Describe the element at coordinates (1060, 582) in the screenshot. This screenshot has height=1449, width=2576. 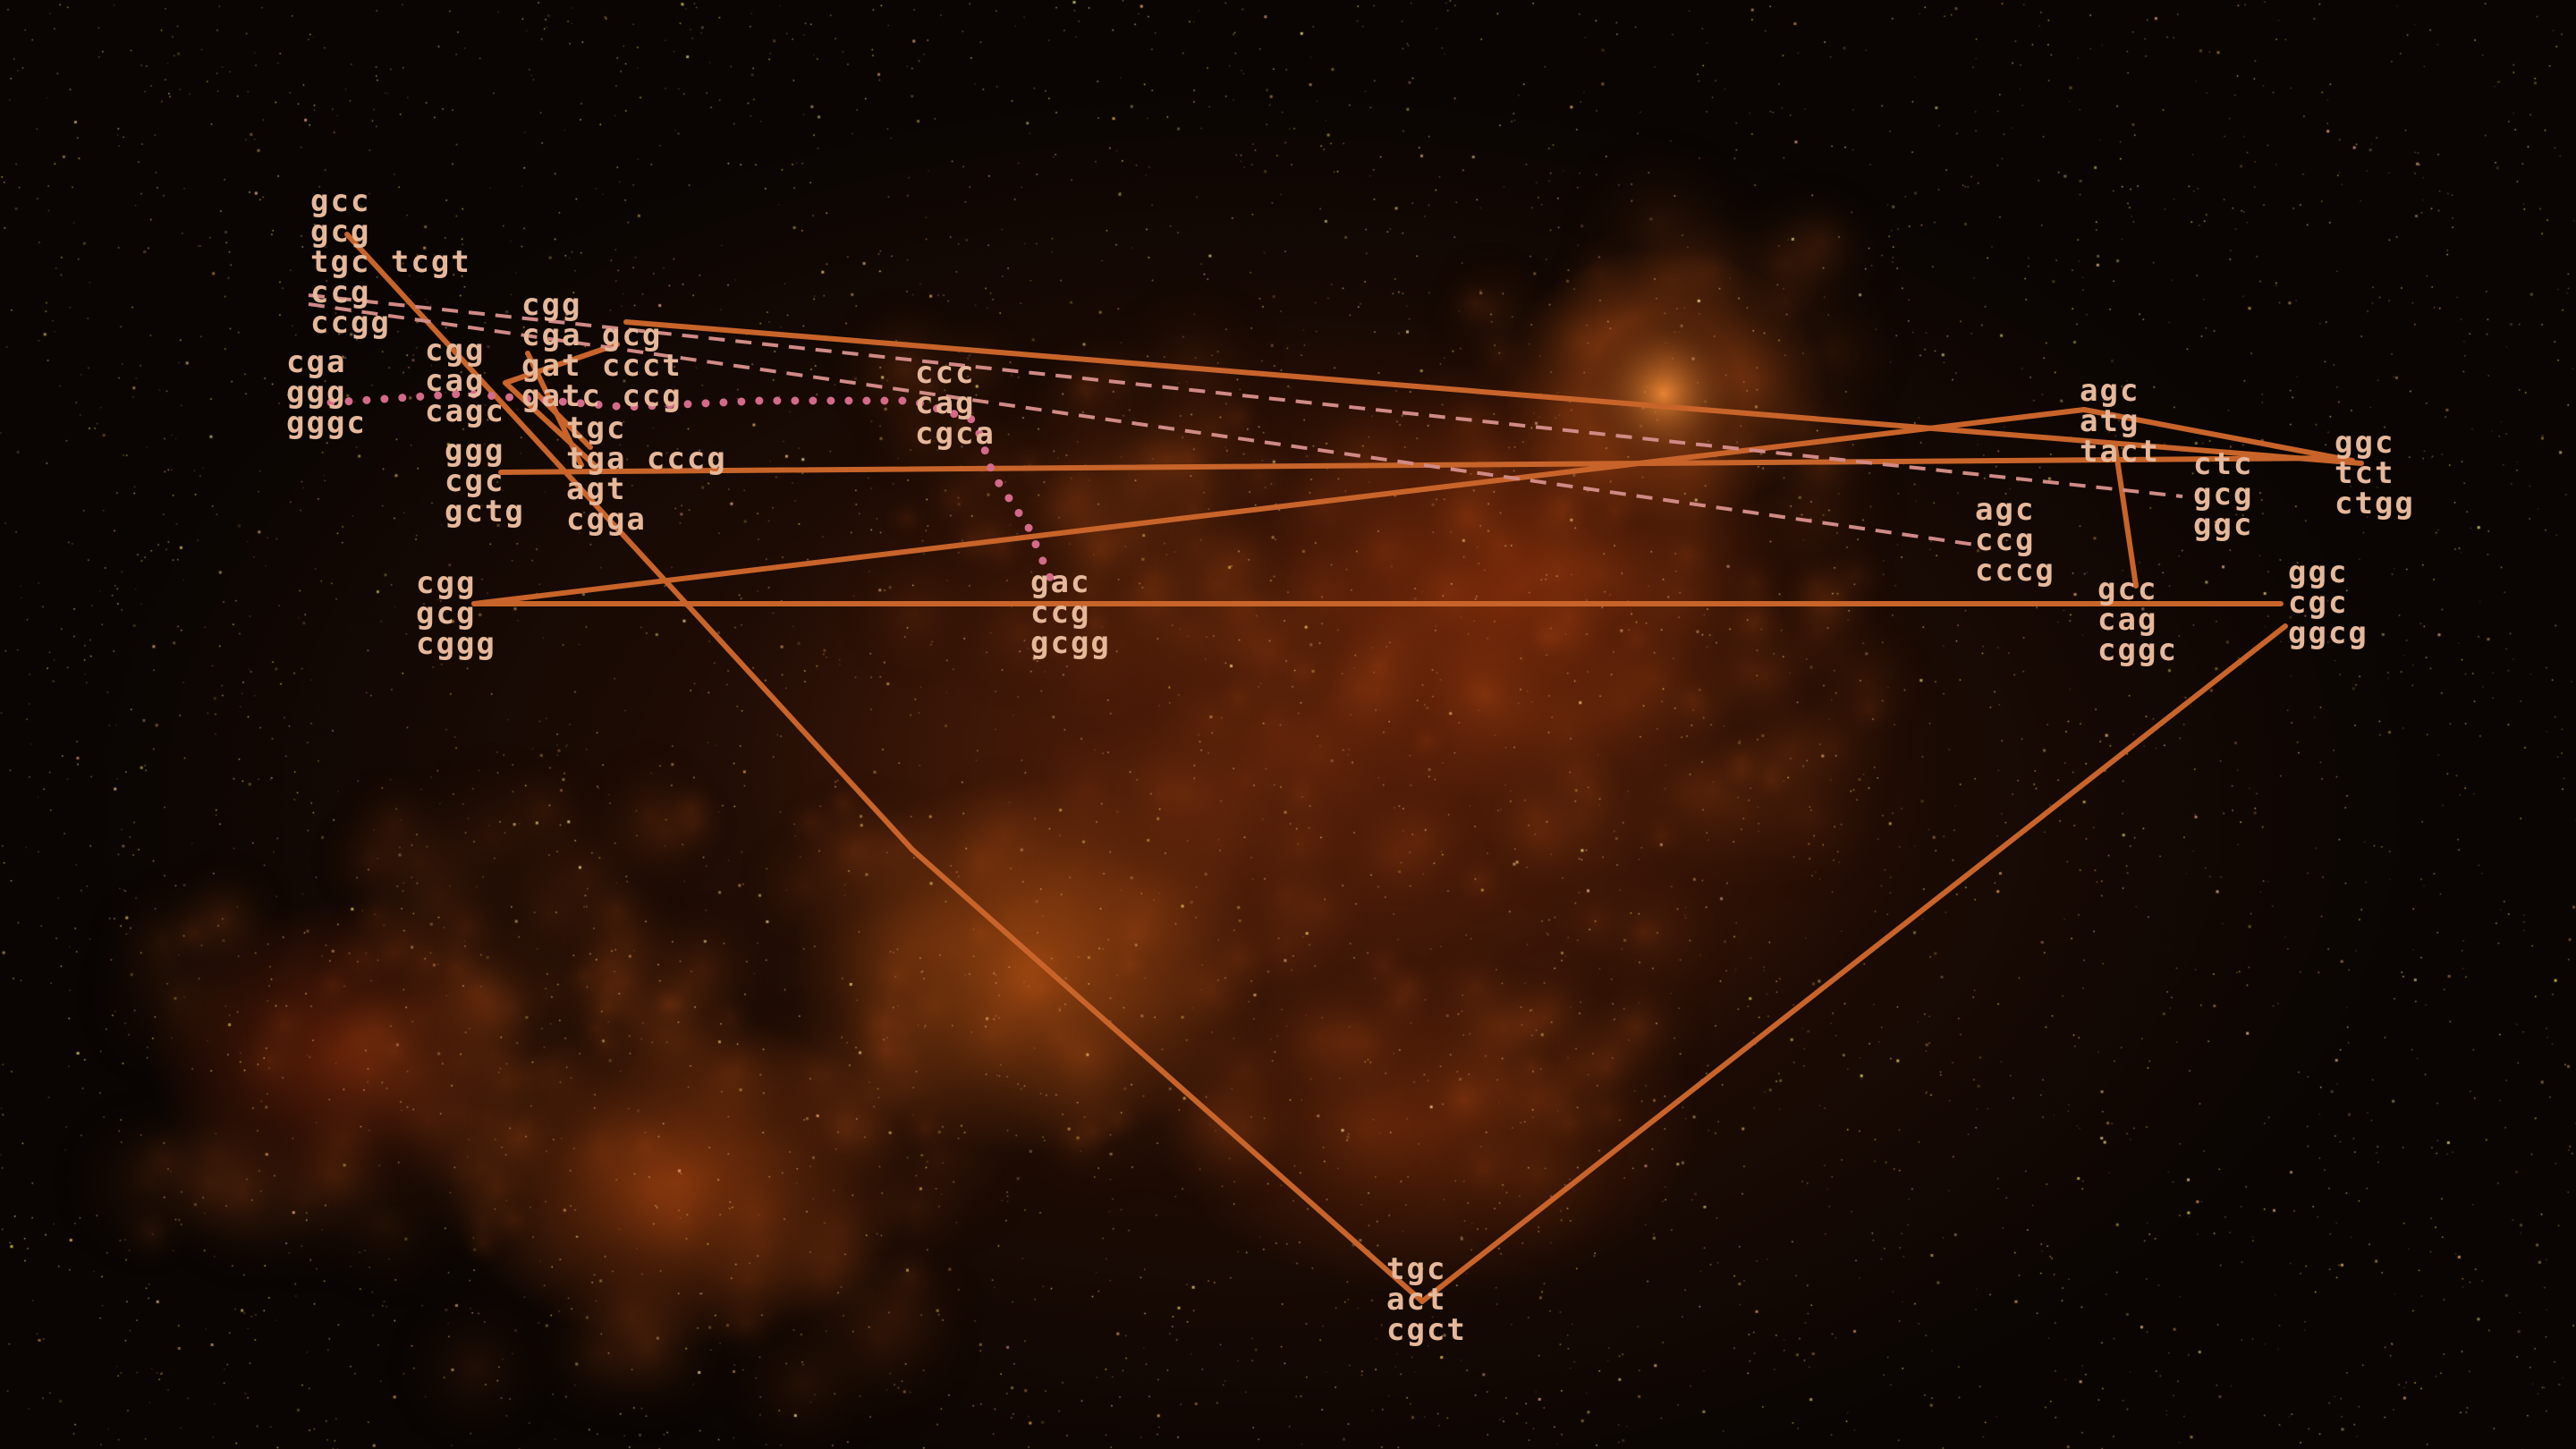
I see `codon-label: gac` at that location.